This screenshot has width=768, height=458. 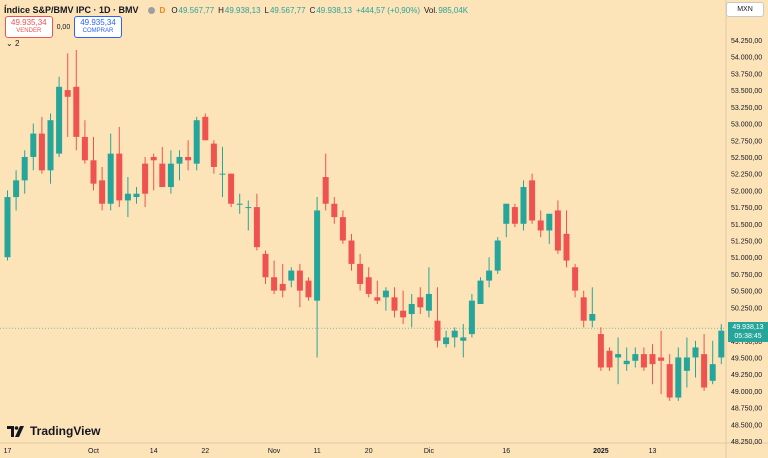 I want to click on last-price-value: 49.938,13, so click(x=748, y=328).